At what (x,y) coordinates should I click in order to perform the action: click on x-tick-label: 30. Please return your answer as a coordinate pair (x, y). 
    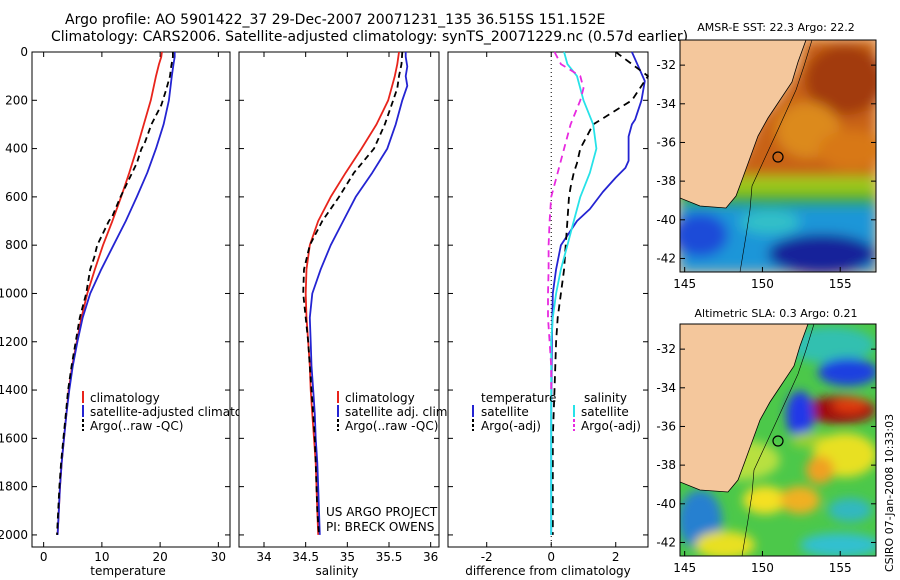
    Looking at the image, I should click on (218, 557).